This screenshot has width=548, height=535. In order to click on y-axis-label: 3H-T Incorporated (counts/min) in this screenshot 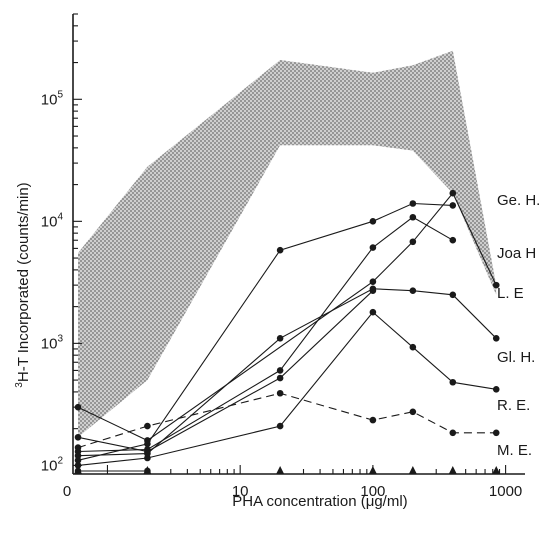, I will do `click(23, 284)`.